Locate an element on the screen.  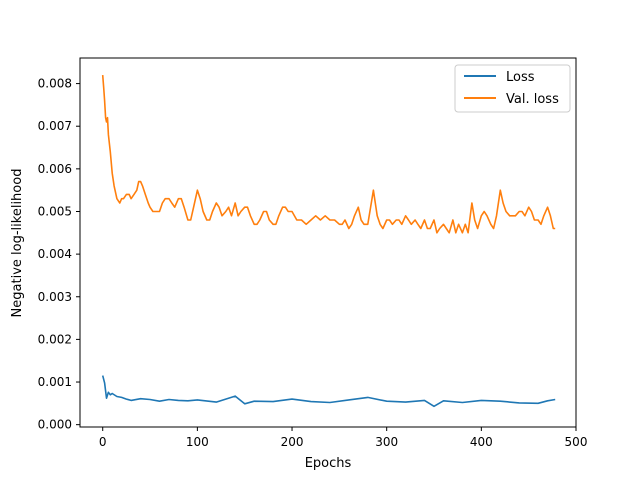
series-line-loss is located at coordinates (328, 391).